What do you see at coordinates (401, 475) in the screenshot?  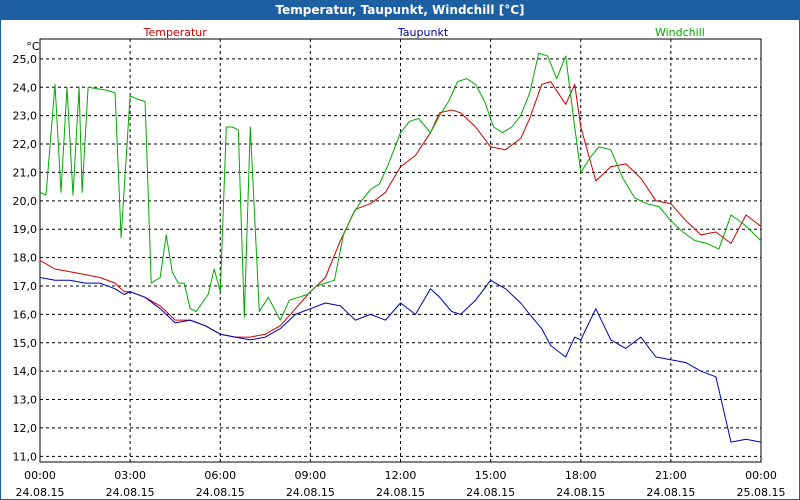 I see `x-tick-time-label: 12:00` at bounding box center [401, 475].